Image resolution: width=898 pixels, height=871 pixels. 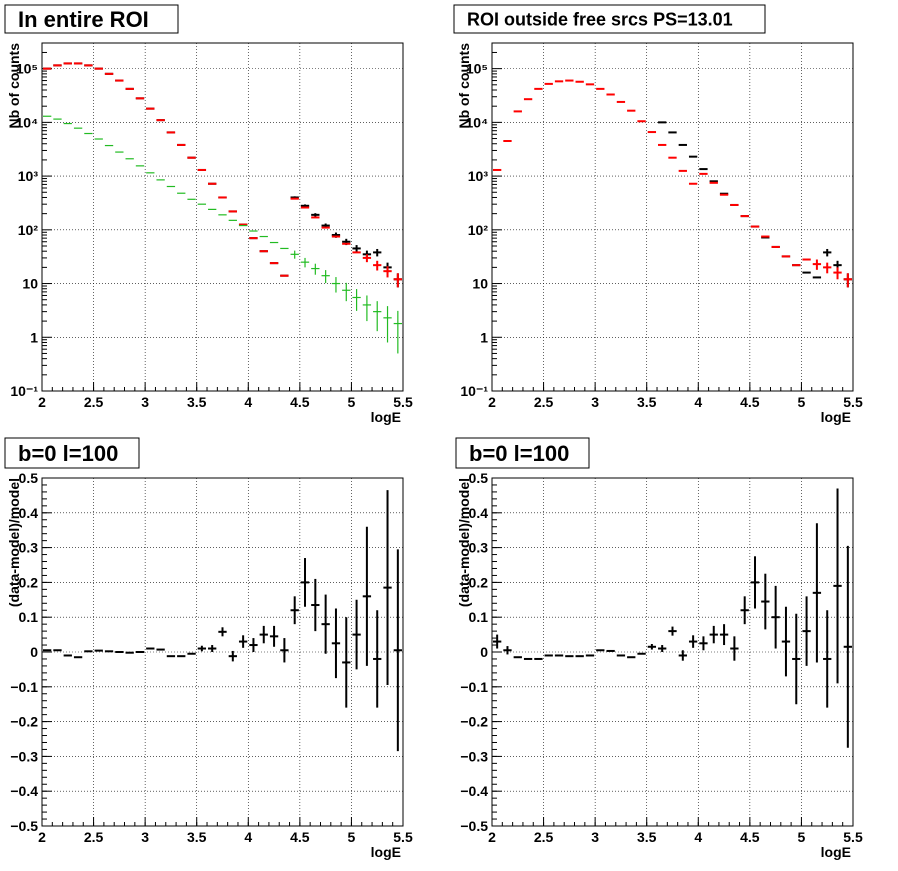 What do you see at coordinates (479, 478) in the screenshot?
I see `y-tick-label: 0.5` at bounding box center [479, 478].